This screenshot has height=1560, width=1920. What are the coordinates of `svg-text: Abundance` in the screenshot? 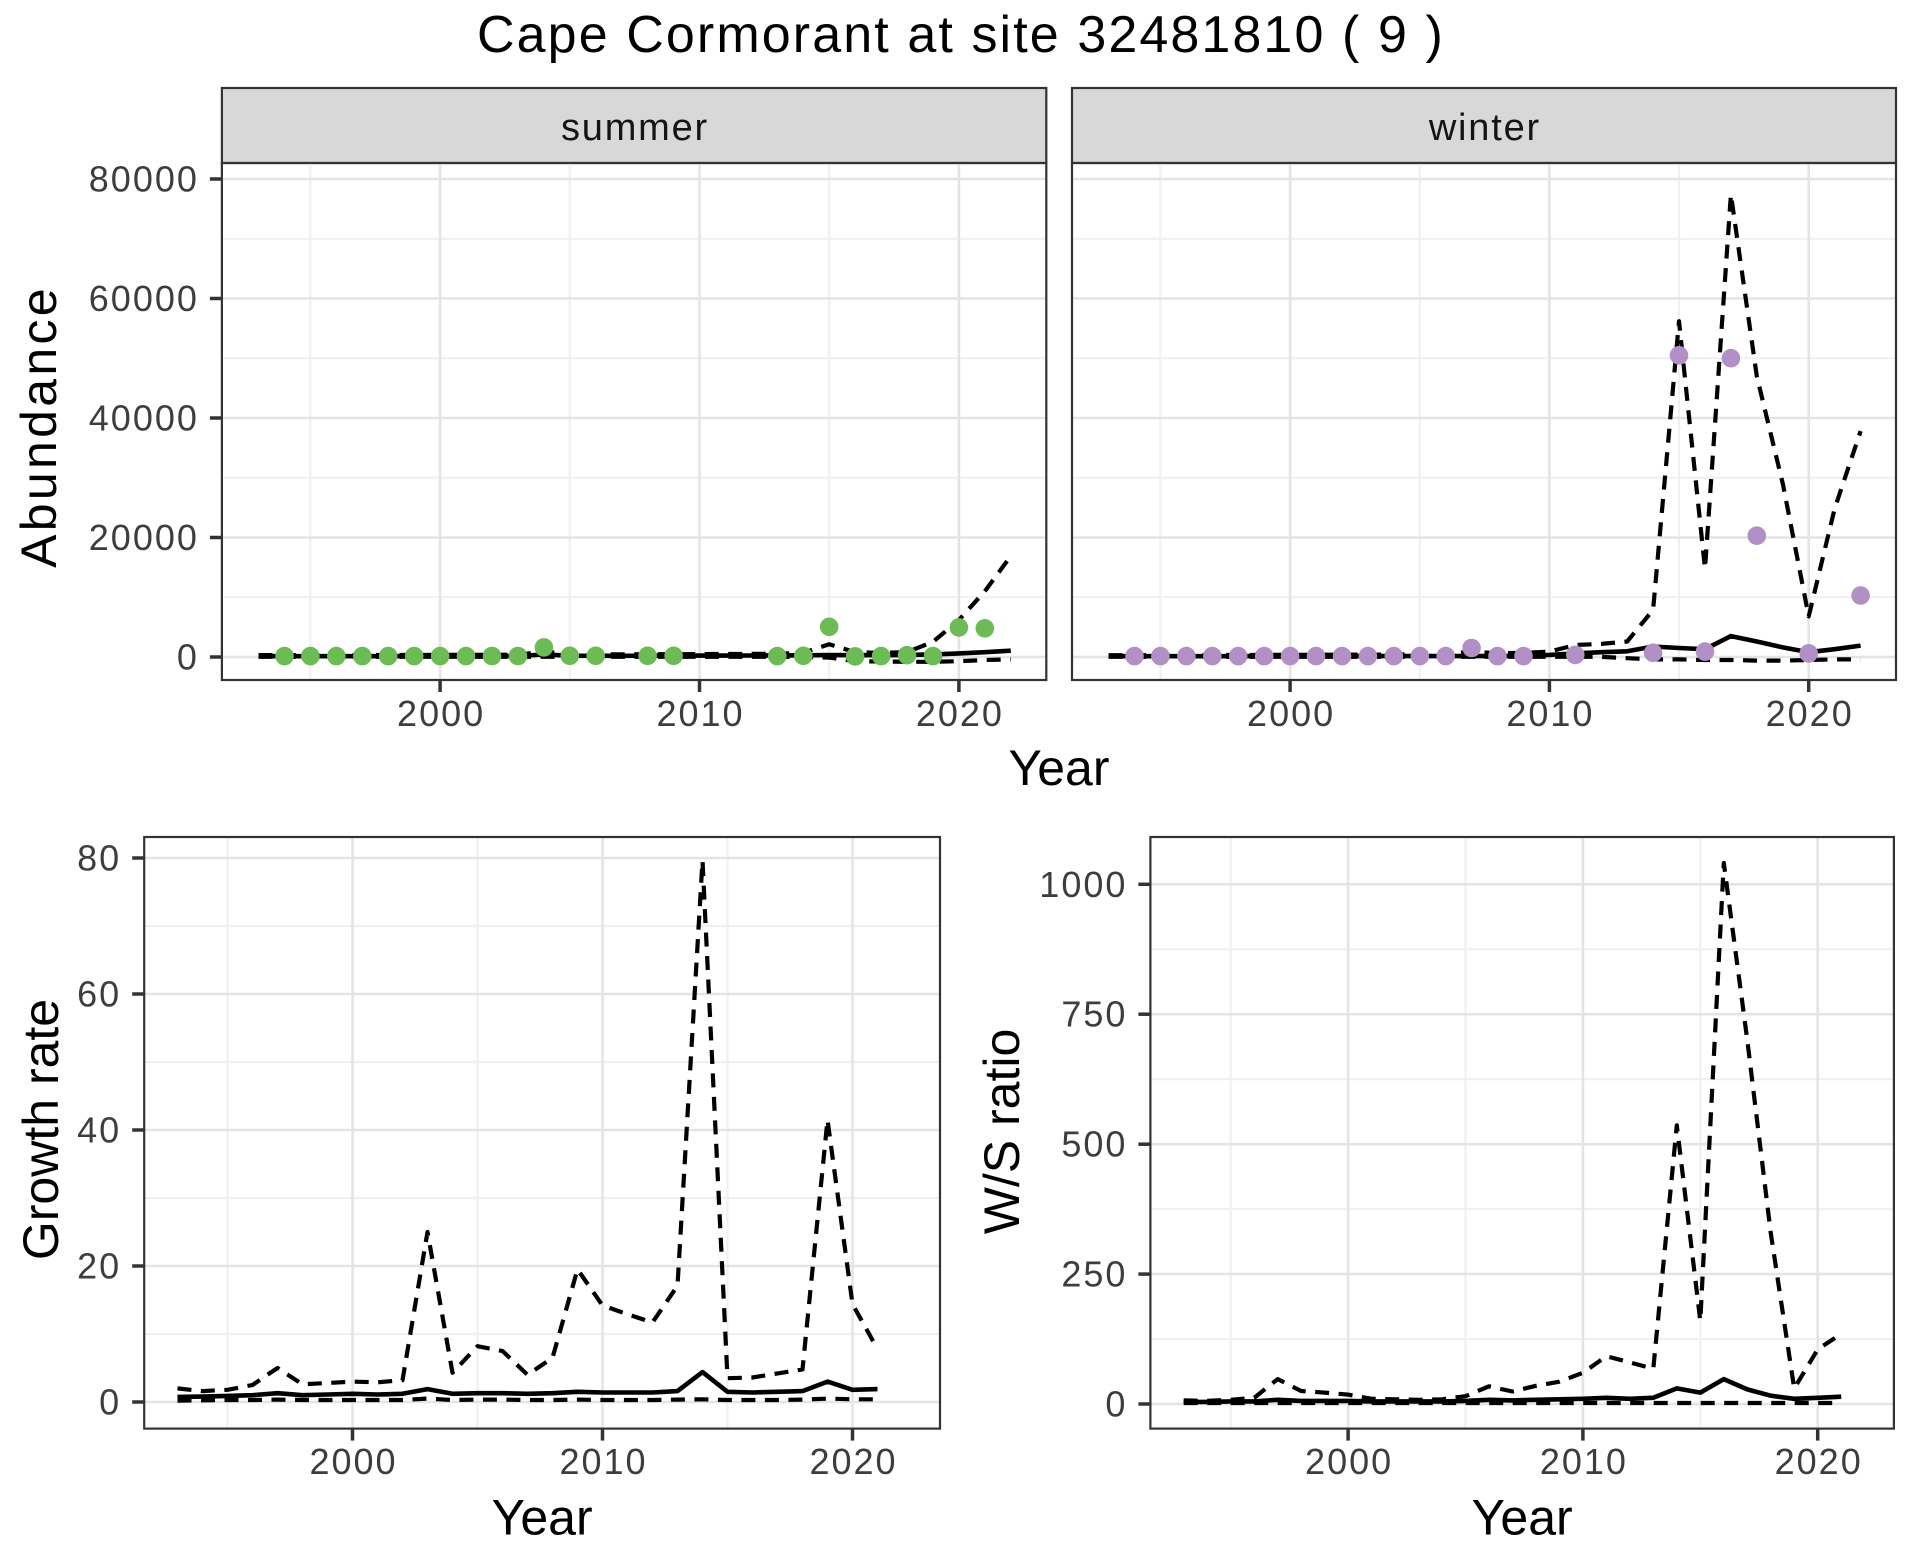 It's located at (39, 426).